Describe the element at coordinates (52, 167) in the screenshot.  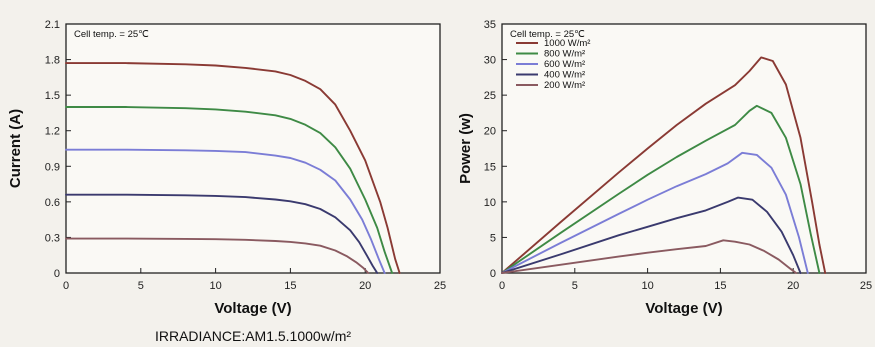
I see `y-tick-label: 0.9` at that location.